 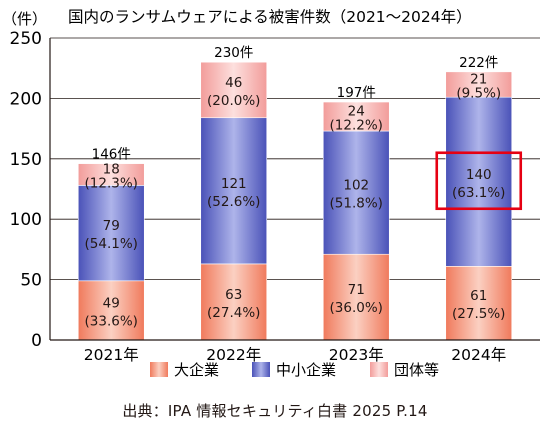 I want to click on x-tick-label: 2024年, so click(x=478, y=355).